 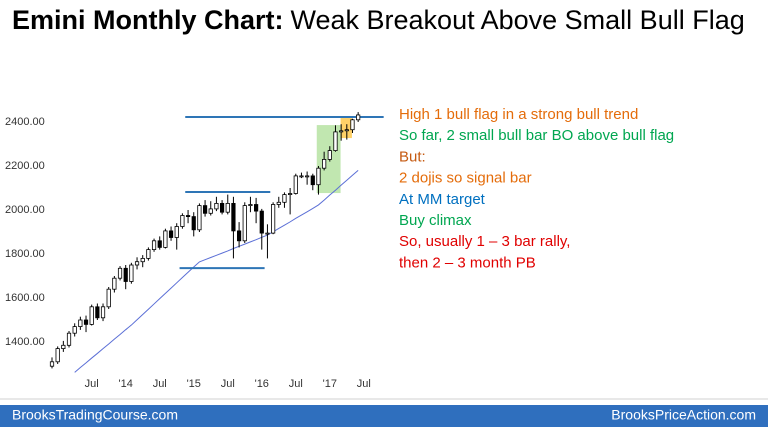 I want to click on annotation: At MM target, so click(x=442, y=199).